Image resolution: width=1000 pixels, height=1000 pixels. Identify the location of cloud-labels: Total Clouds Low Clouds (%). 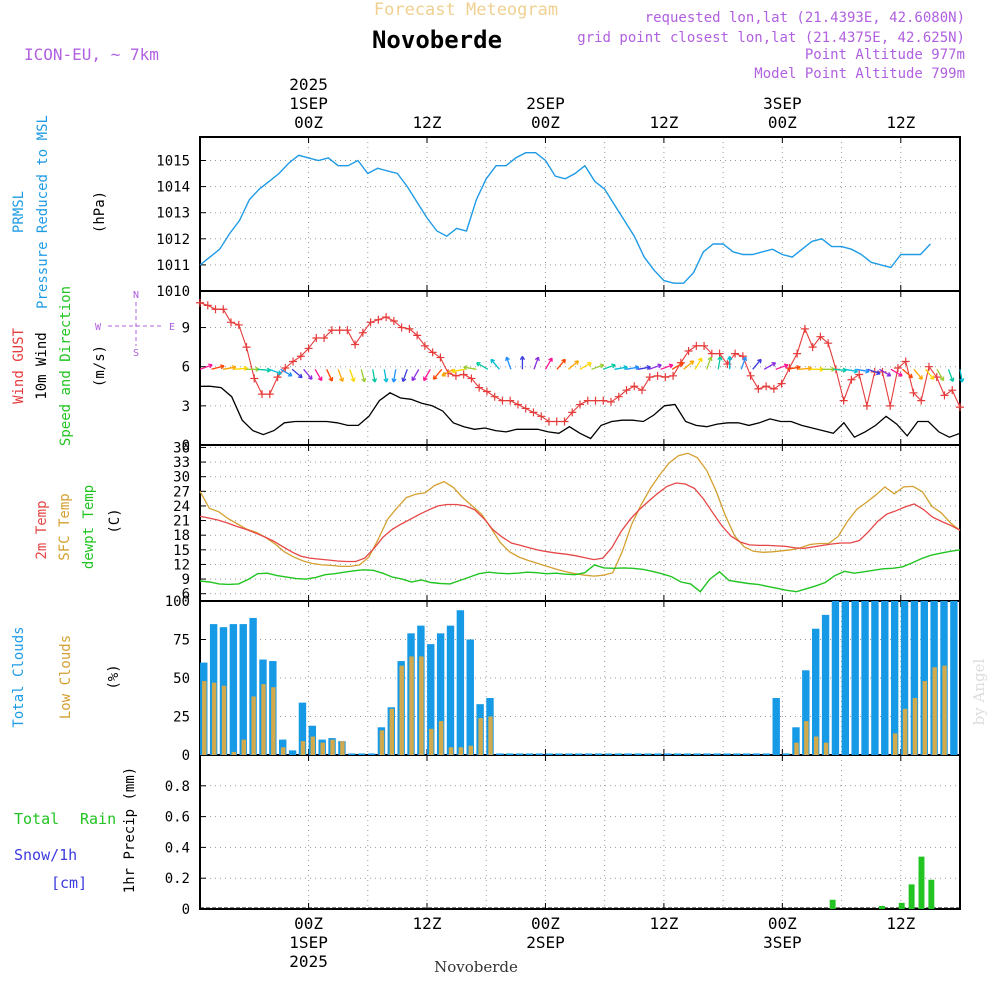
(66, 676).